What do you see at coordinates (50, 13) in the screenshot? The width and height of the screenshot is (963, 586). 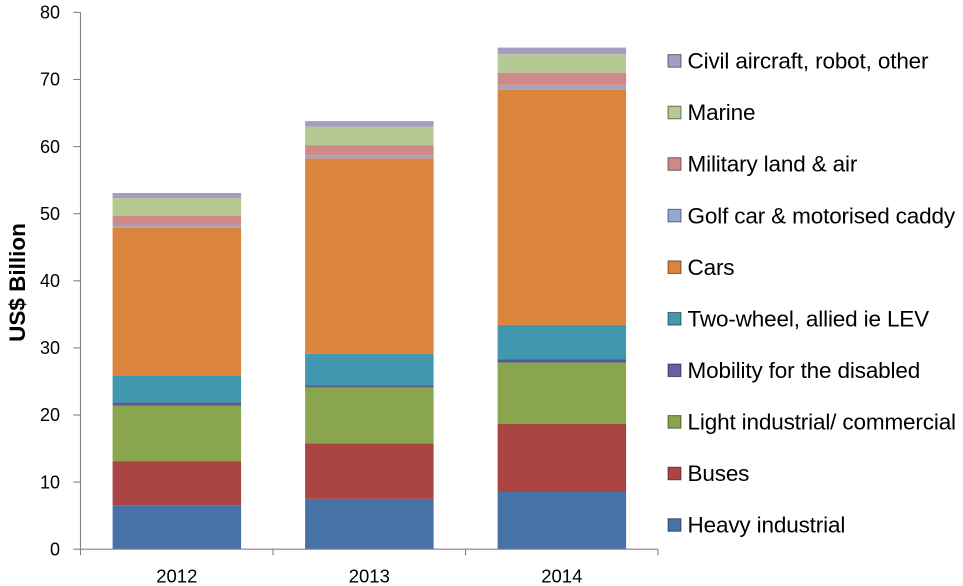 I see `svg-text: 80` at bounding box center [50, 13].